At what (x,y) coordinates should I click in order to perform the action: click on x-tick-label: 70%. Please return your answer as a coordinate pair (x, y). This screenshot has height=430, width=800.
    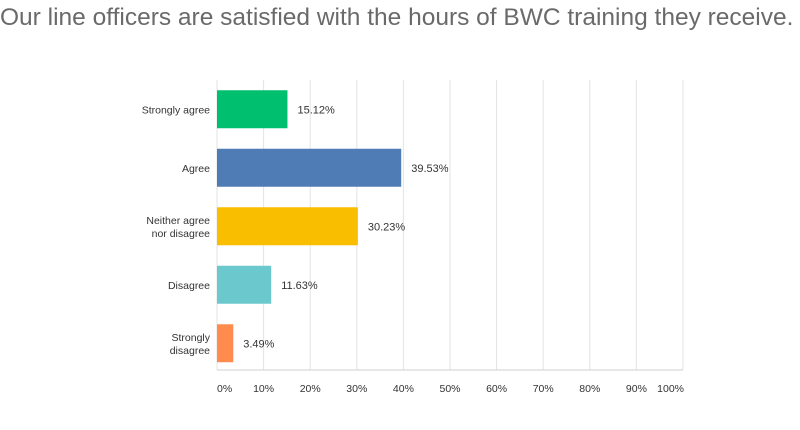
    Looking at the image, I should click on (543, 389).